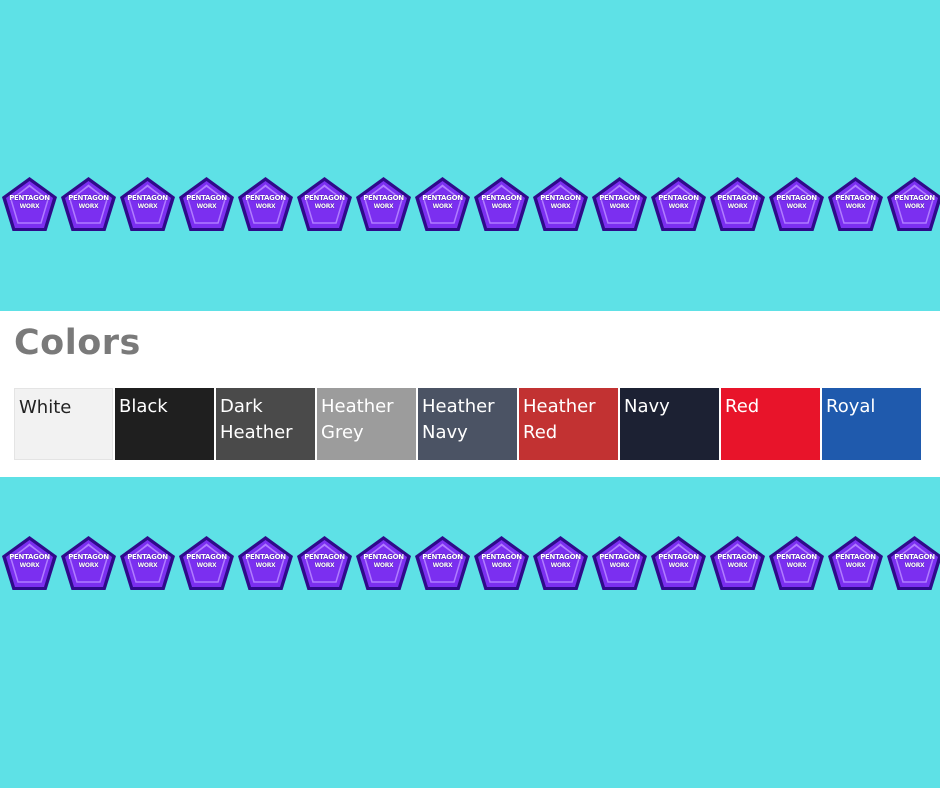  Describe the element at coordinates (647, 406) in the screenshot. I see `color-swatch-label: Navy` at that location.